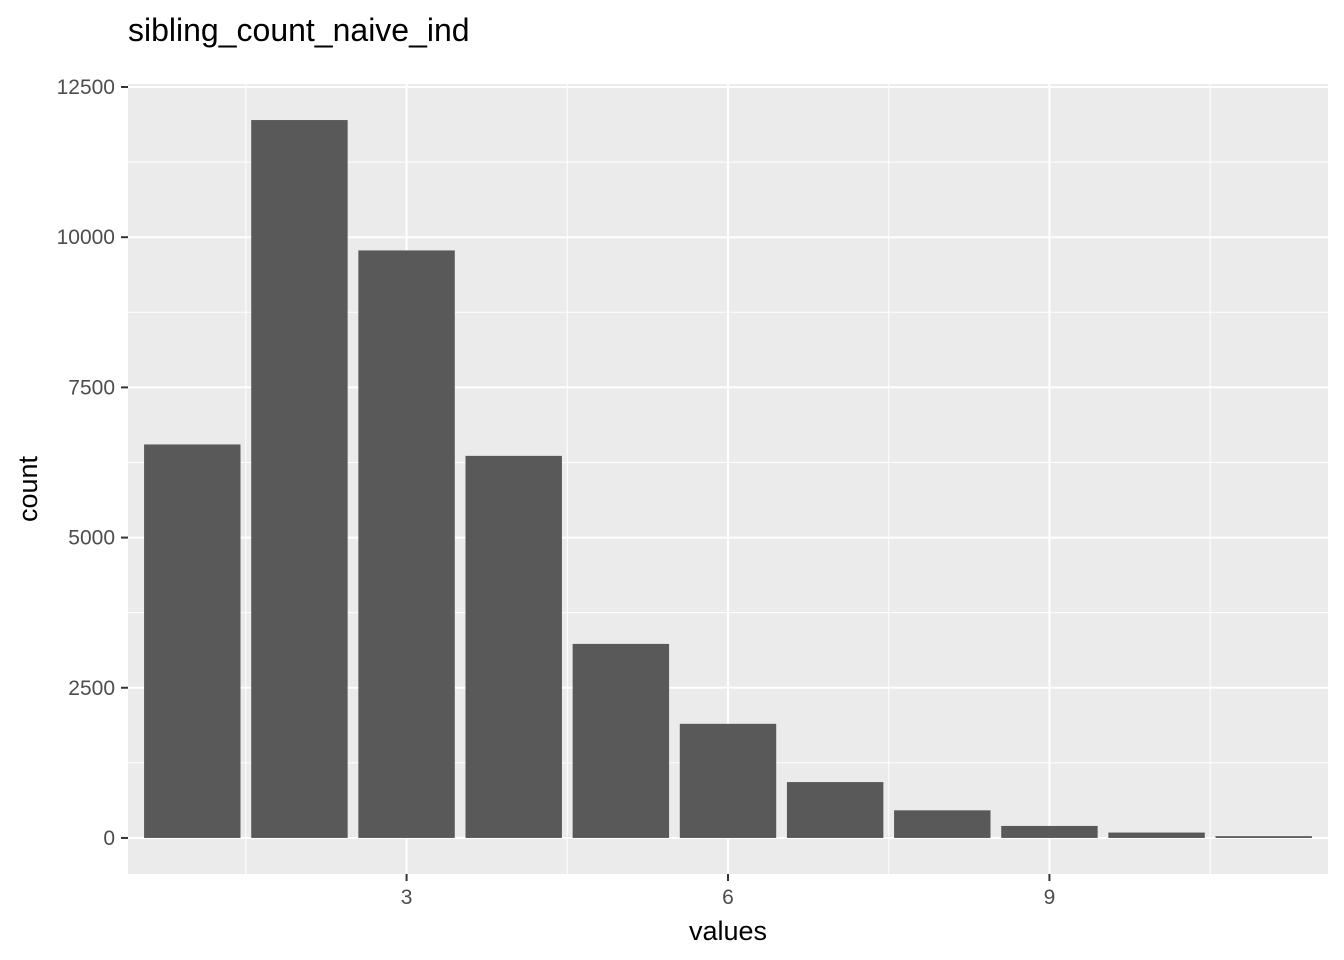 Image resolution: width=1344 pixels, height=960 pixels. I want to click on x-axis: 3 6 9, so click(728, 891).